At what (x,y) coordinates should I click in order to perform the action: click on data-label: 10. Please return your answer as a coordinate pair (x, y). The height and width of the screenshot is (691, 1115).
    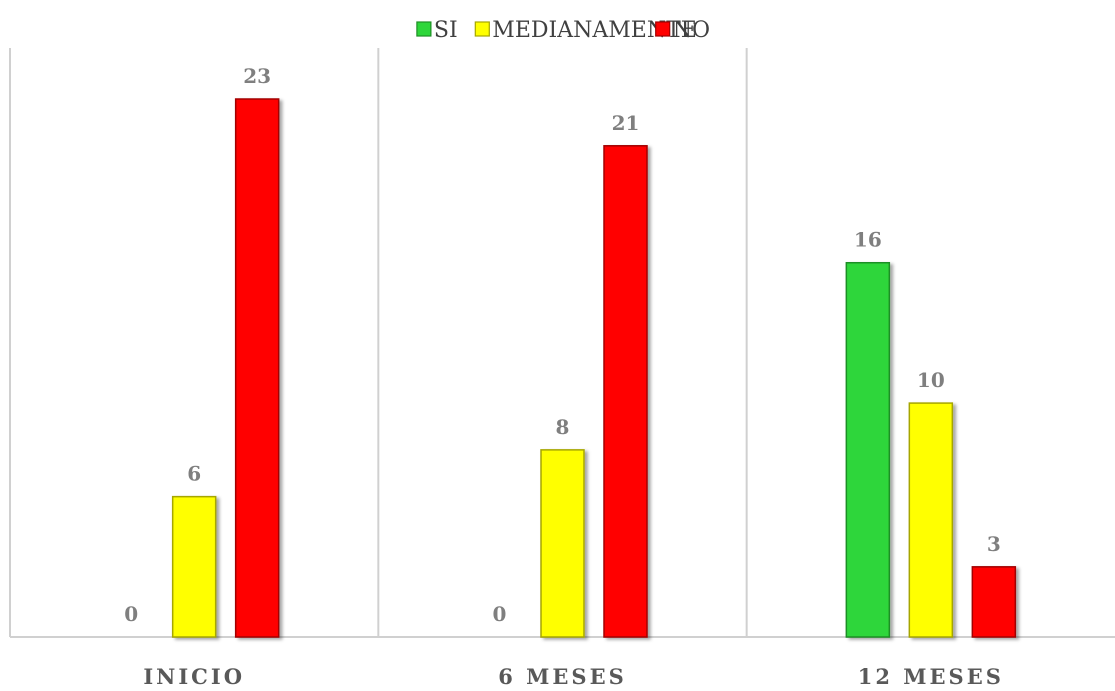
    Looking at the image, I should click on (931, 380).